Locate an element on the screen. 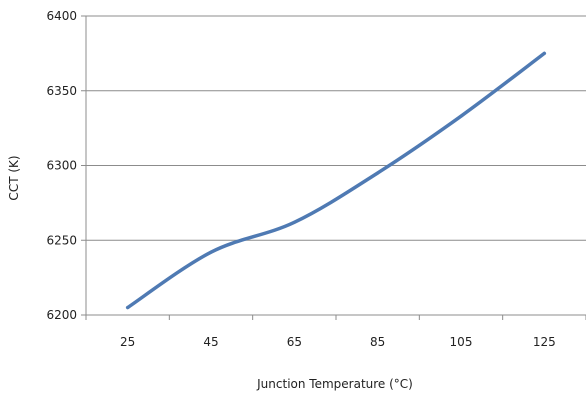 This screenshot has width=586, height=396. y-axis-title: CCT (K) is located at coordinates (14, 177).